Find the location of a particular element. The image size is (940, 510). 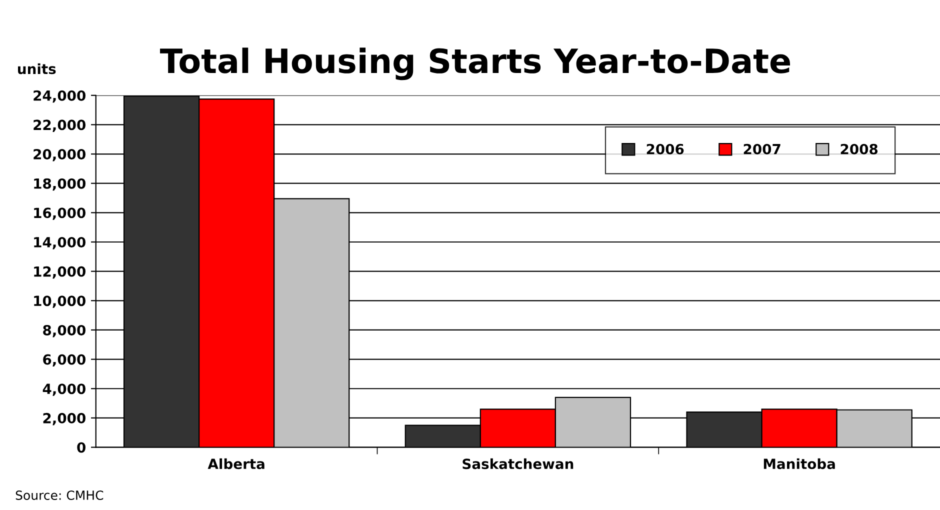

x-tick-label: Saskatchewan is located at coordinates (518, 464).